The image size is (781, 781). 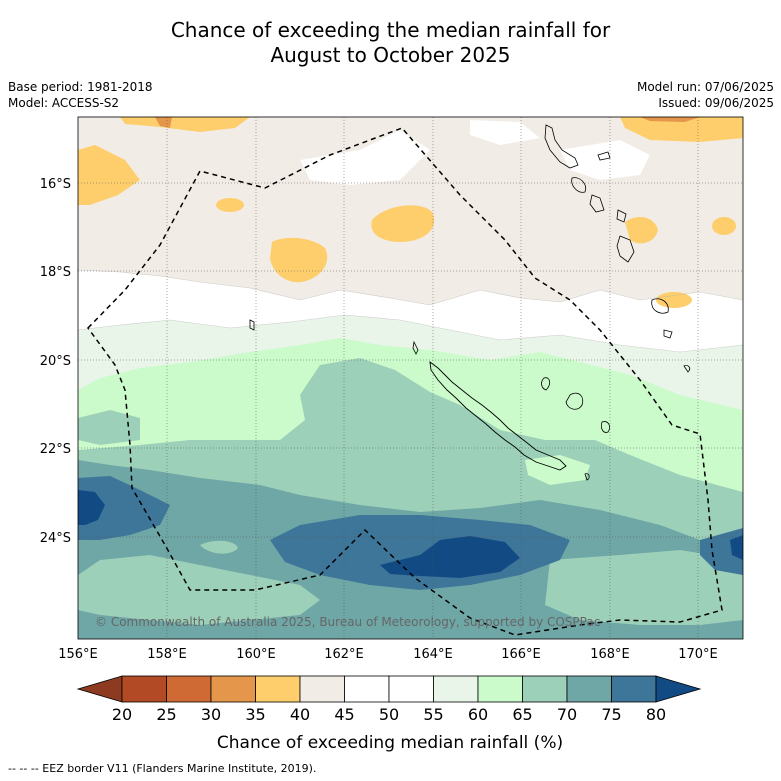 I want to click on colorbar-tick-45: 45, so click(x=344, y=714).